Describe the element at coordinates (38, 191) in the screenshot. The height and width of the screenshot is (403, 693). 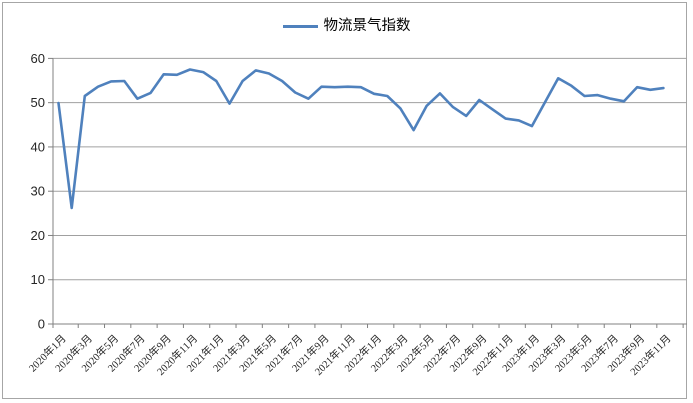
I see `y-tick-label: 30` at that location.